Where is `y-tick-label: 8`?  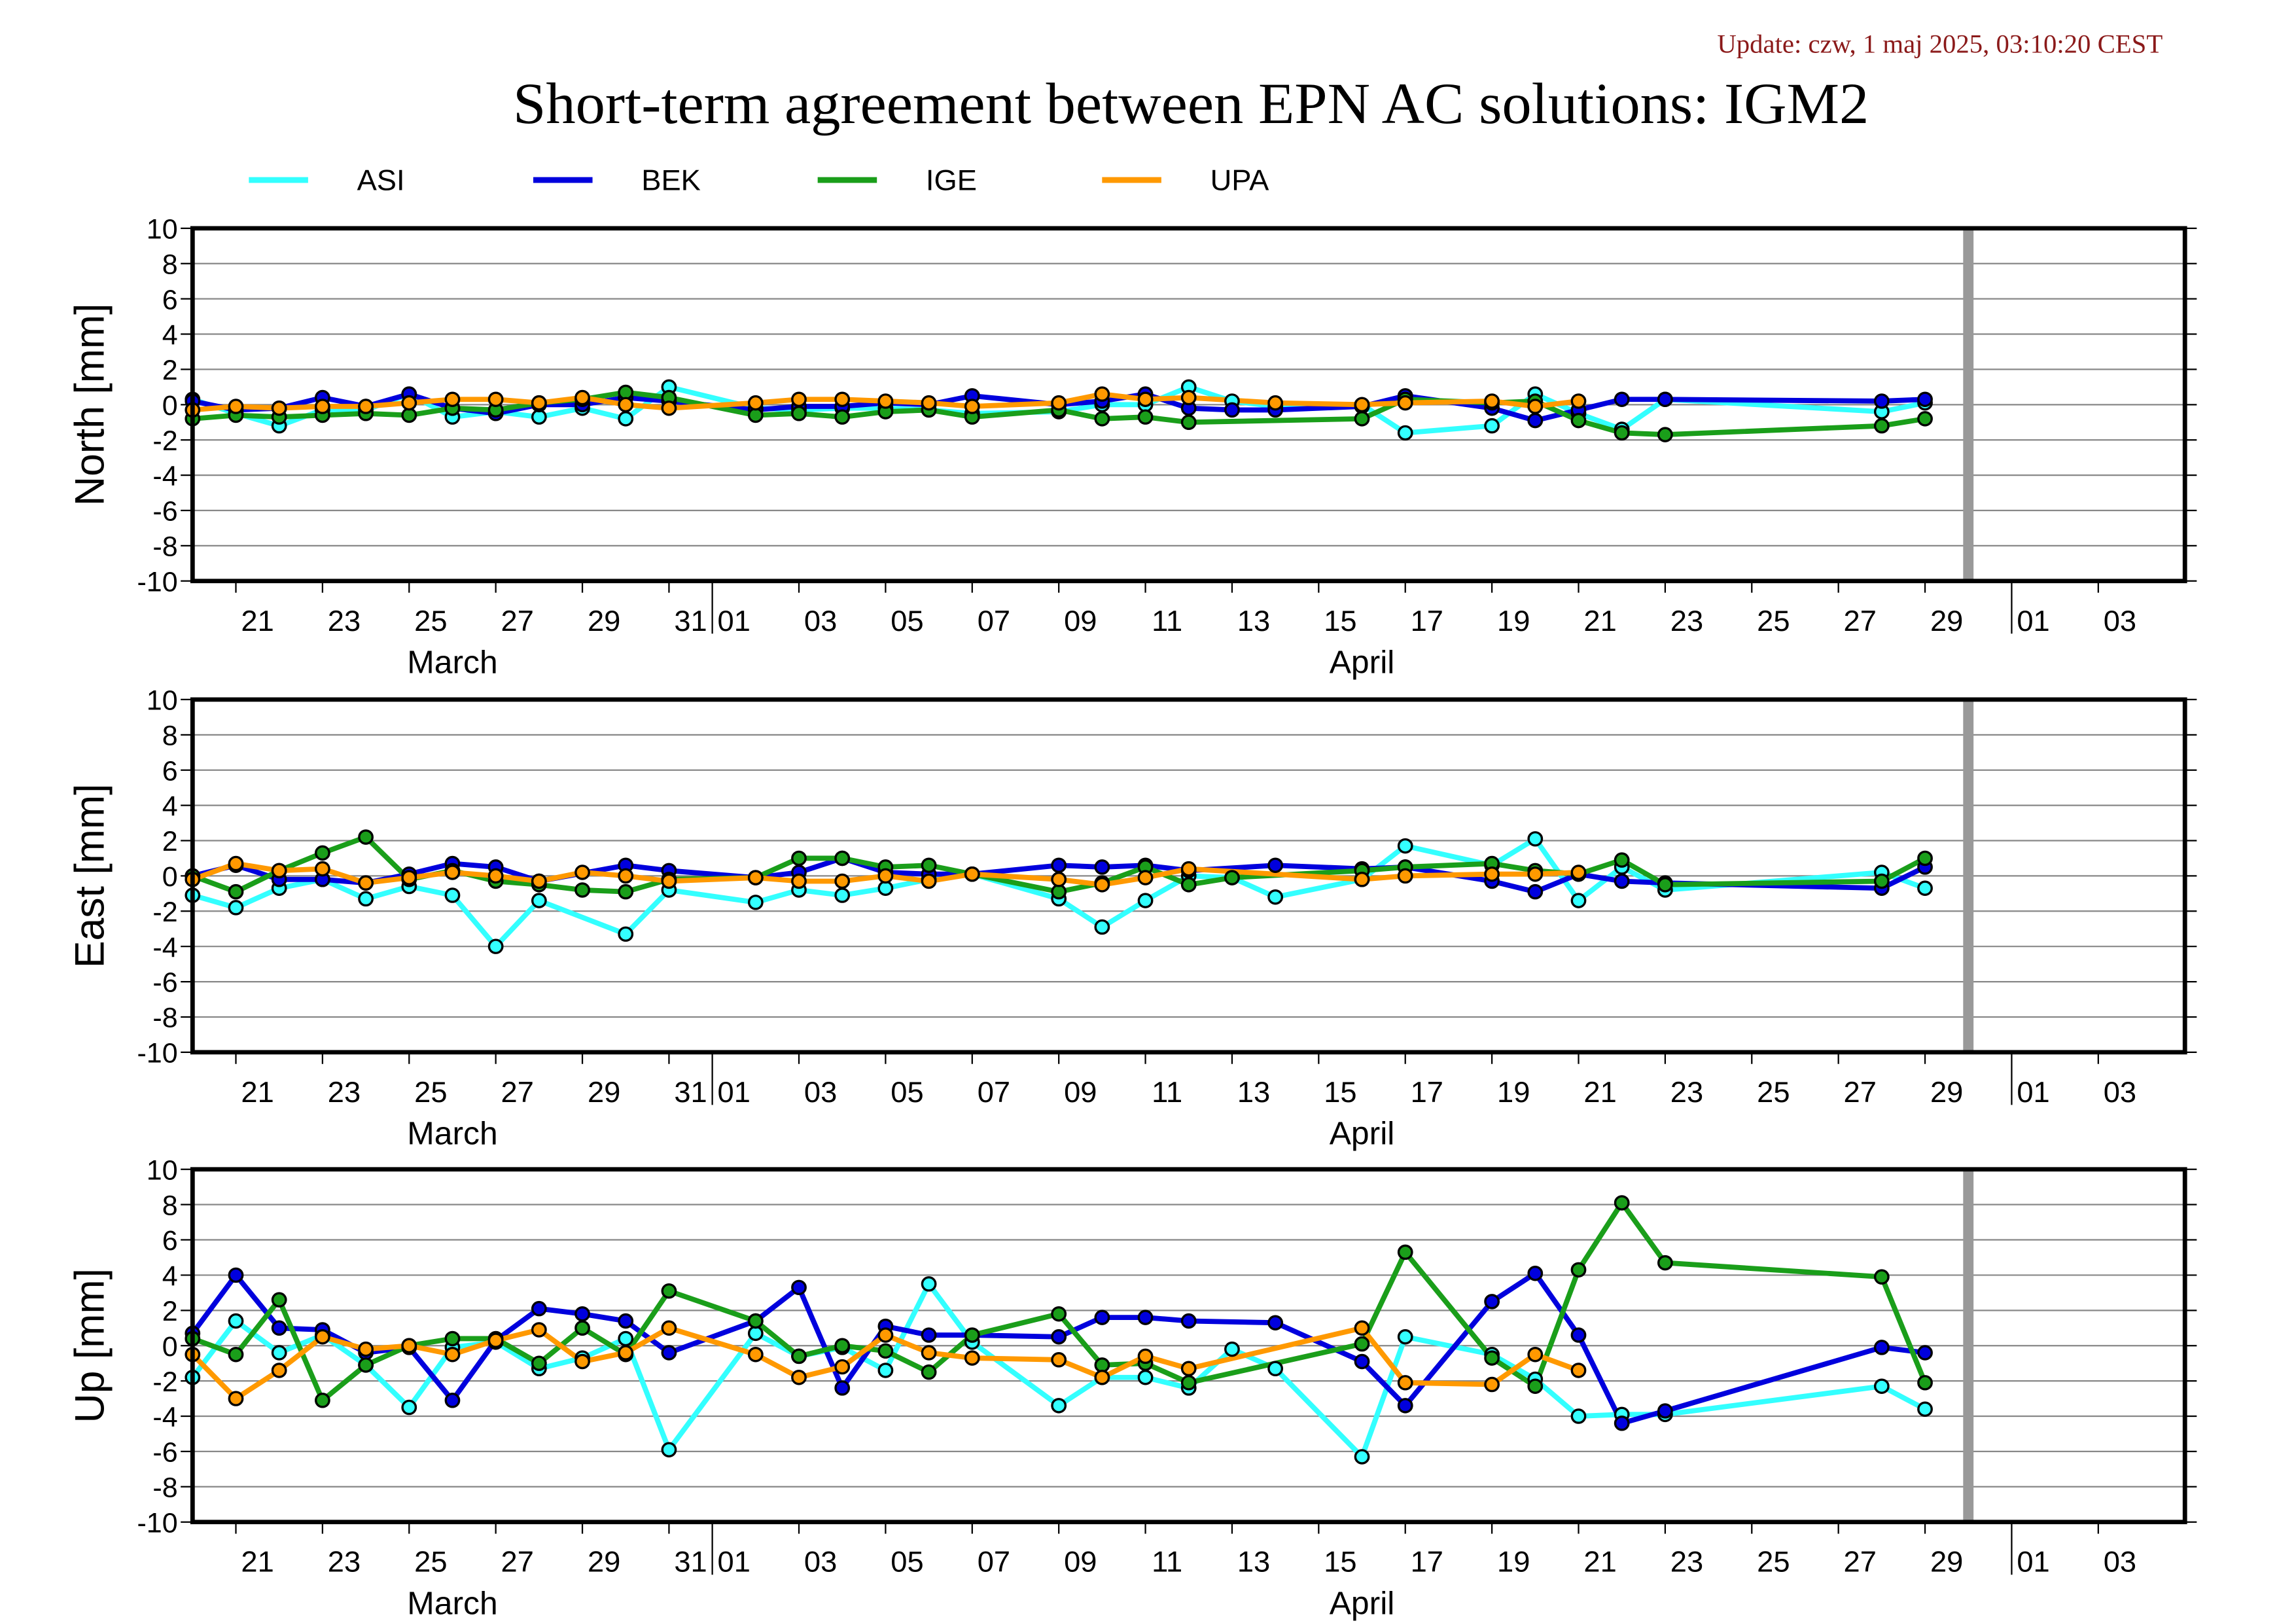
y-tick-label: 8 is located at coordinates (170, 265).